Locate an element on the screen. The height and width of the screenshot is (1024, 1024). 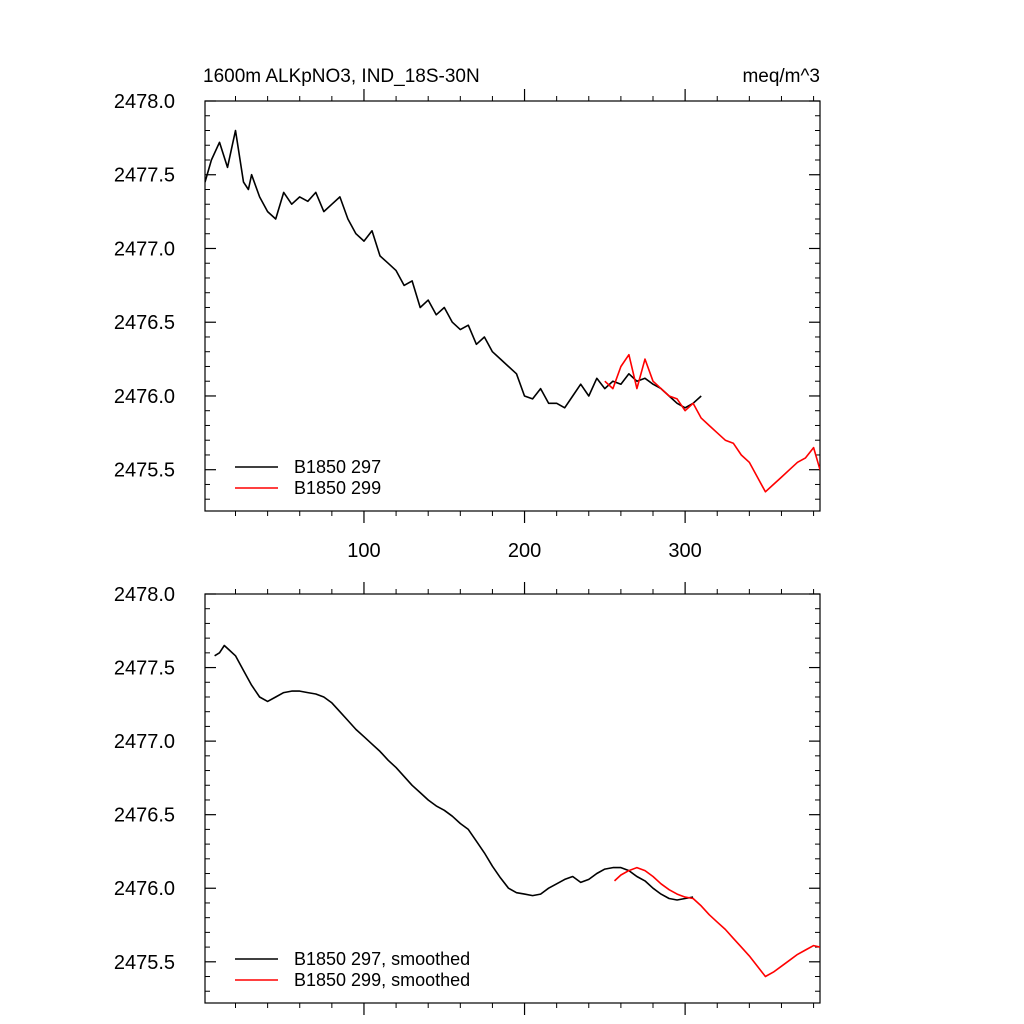
x-tick-label: 100 is located at coordinates (363, 551).